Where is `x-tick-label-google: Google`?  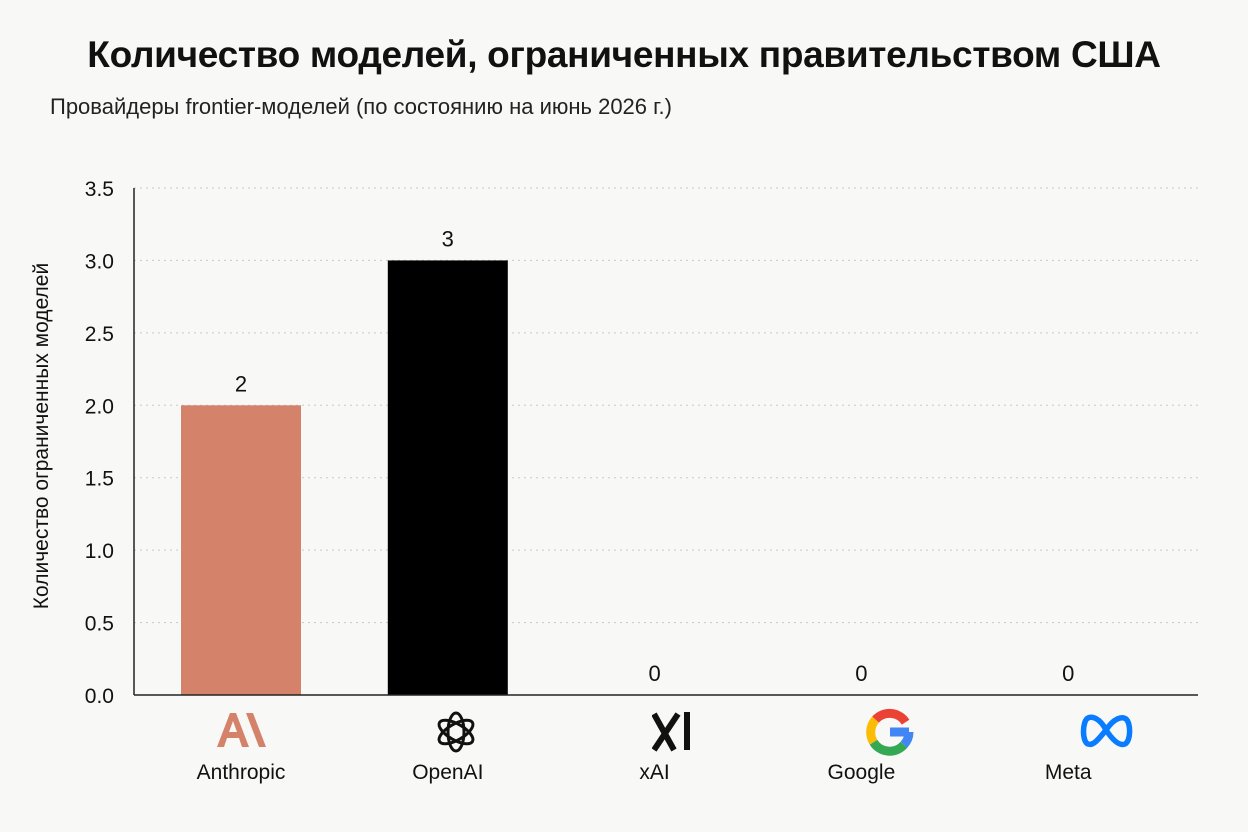 x-tick-label-google: Google is located at coordinates (862, 772).